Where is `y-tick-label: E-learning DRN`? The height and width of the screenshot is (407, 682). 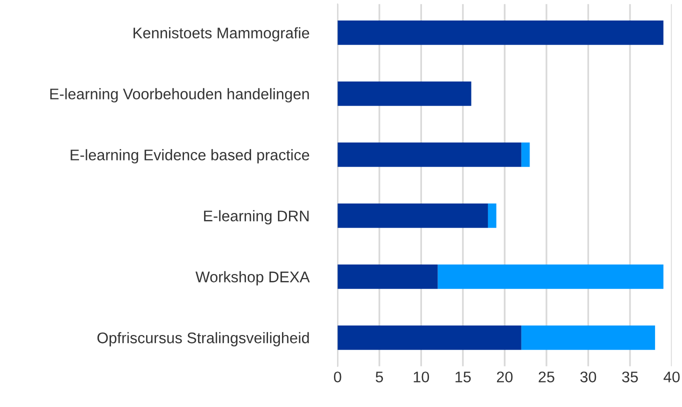
y-tick-label: E-learning DRN is located at coordinates (256, 217).